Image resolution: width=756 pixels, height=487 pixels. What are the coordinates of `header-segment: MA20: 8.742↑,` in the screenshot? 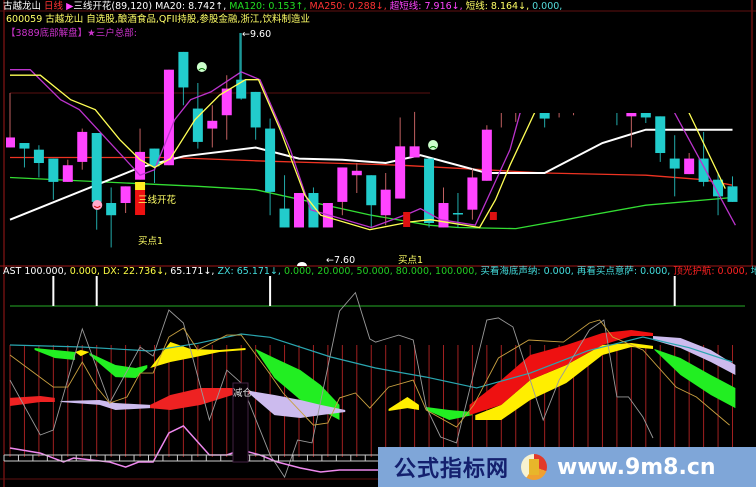 It's located at (192, 6).